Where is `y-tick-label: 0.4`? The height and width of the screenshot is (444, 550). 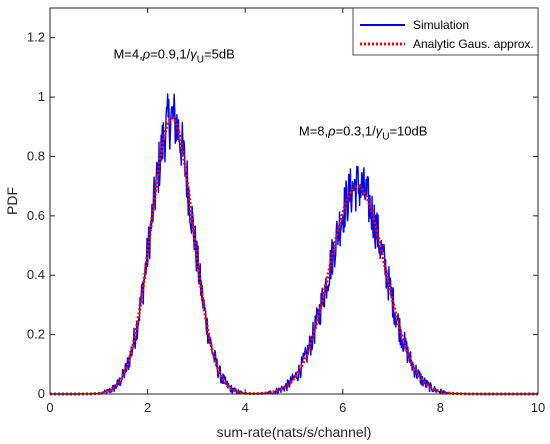
y-tick-label: 0.4 is located at coordinates (36, 274).